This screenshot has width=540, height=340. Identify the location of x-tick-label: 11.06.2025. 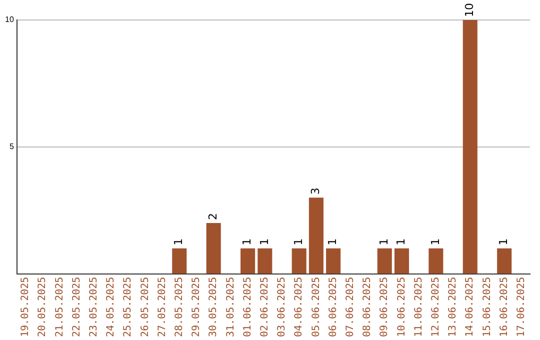
(418, 307).